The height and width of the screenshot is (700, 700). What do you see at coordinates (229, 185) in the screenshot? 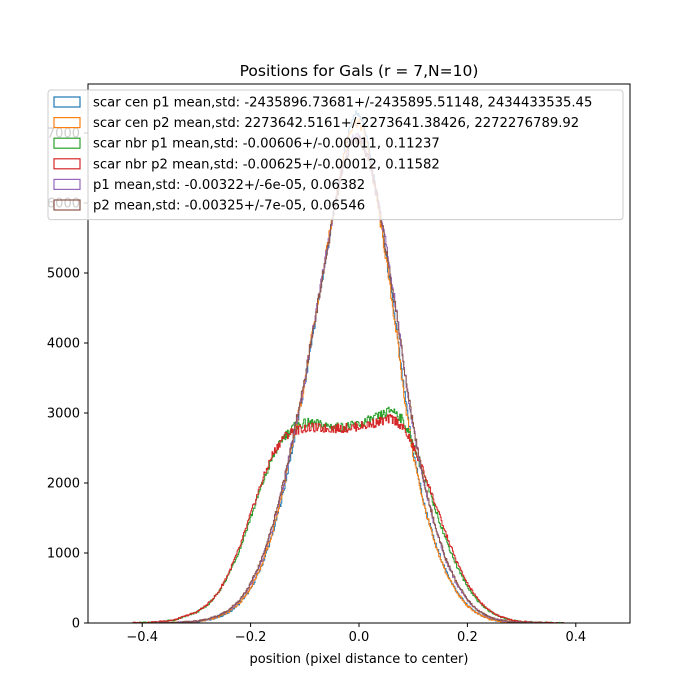
I see `legend-entry: p1 mean,std: -0.00322+/-6e-05, 0.06382` at bounding box center [229, 185].